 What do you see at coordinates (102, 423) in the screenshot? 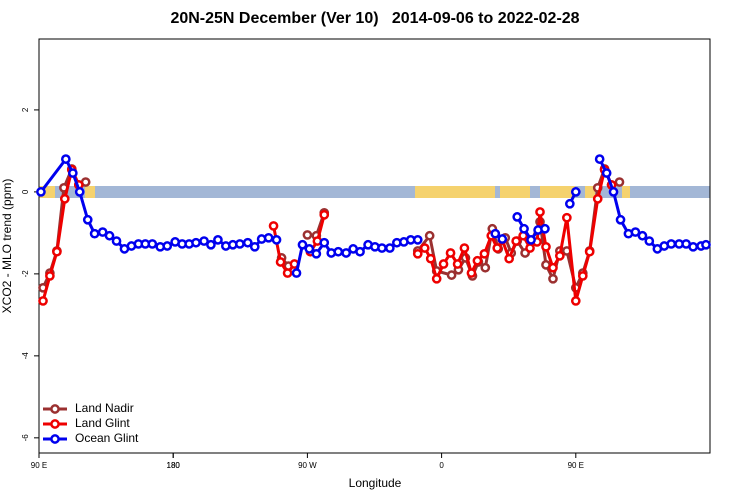
I see `legend-label: Land Glint` at bounding box center [102, 423].